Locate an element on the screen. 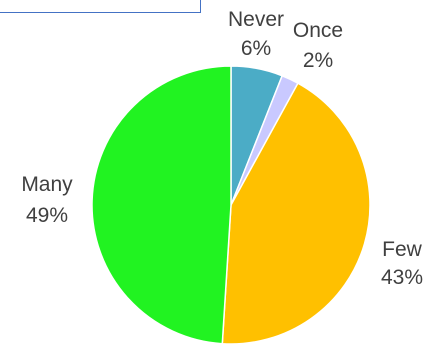 This screenshot has height=345, width=436. slice-label-name-never: Never is located at coordinates (256, 19).